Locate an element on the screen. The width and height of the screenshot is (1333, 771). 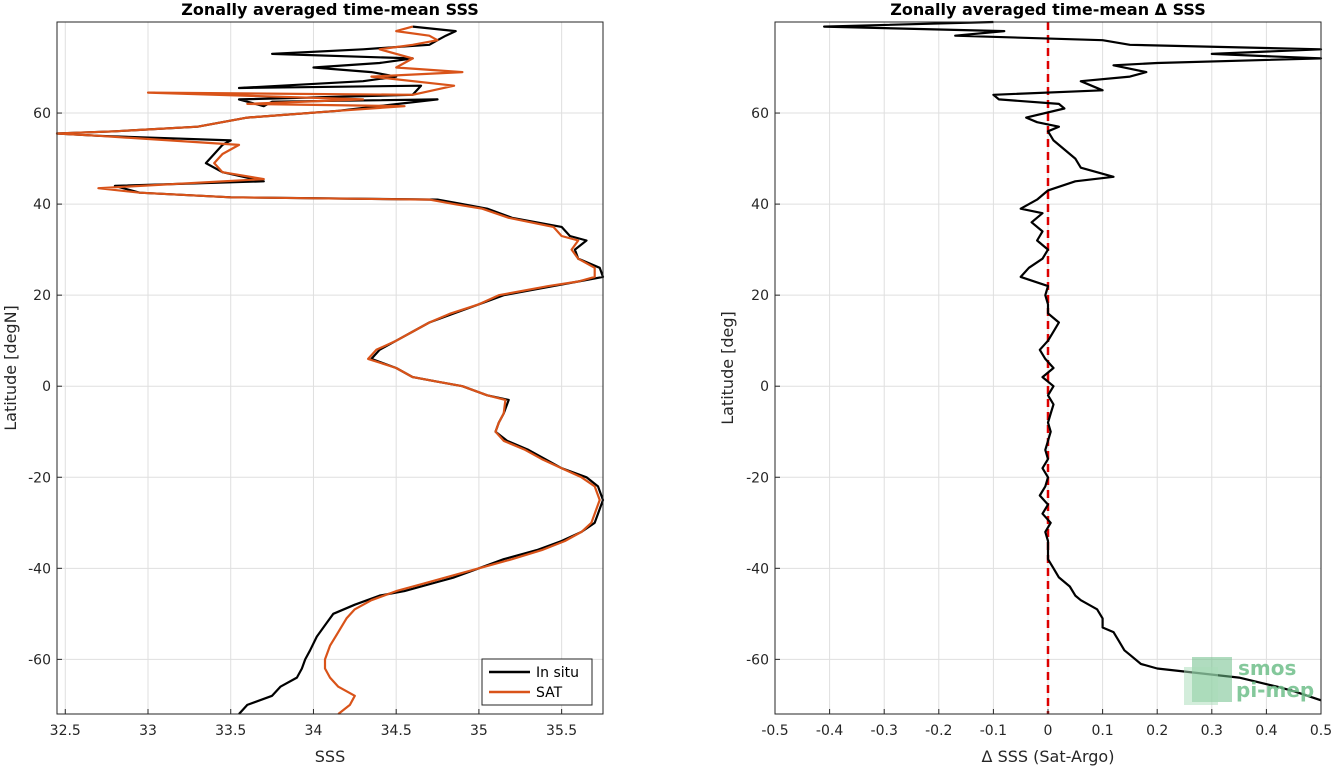
logo-line-1: smos is located at coordinates (1267, 668).